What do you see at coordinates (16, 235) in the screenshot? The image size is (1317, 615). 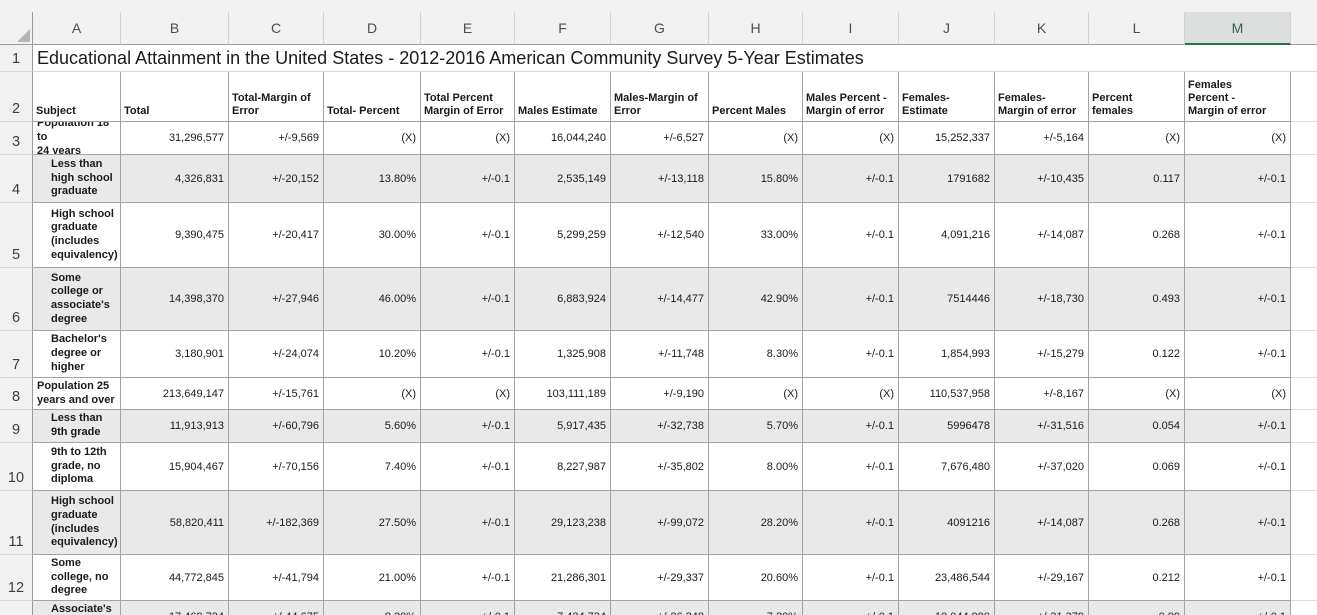 I see `row-header-5: 5` at bounding box center [16, 235].